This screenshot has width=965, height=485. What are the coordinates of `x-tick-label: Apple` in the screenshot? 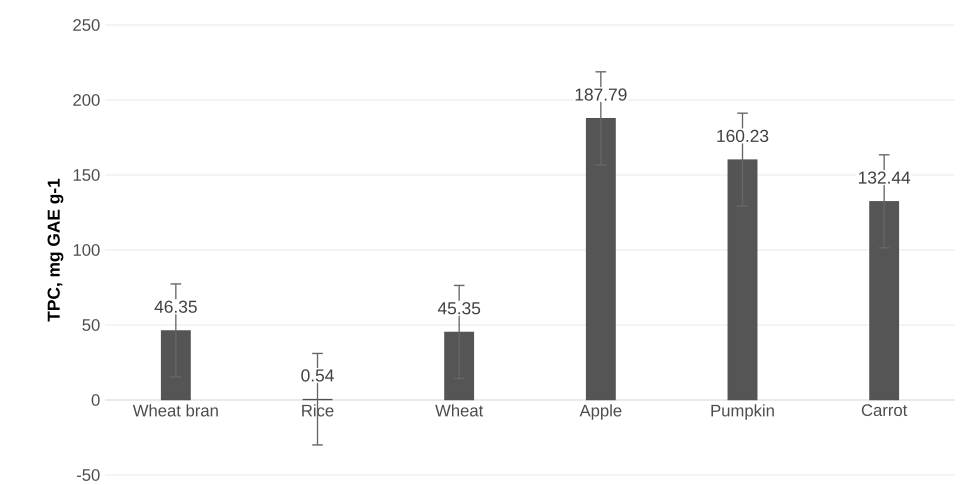 It's located at (601, 412).